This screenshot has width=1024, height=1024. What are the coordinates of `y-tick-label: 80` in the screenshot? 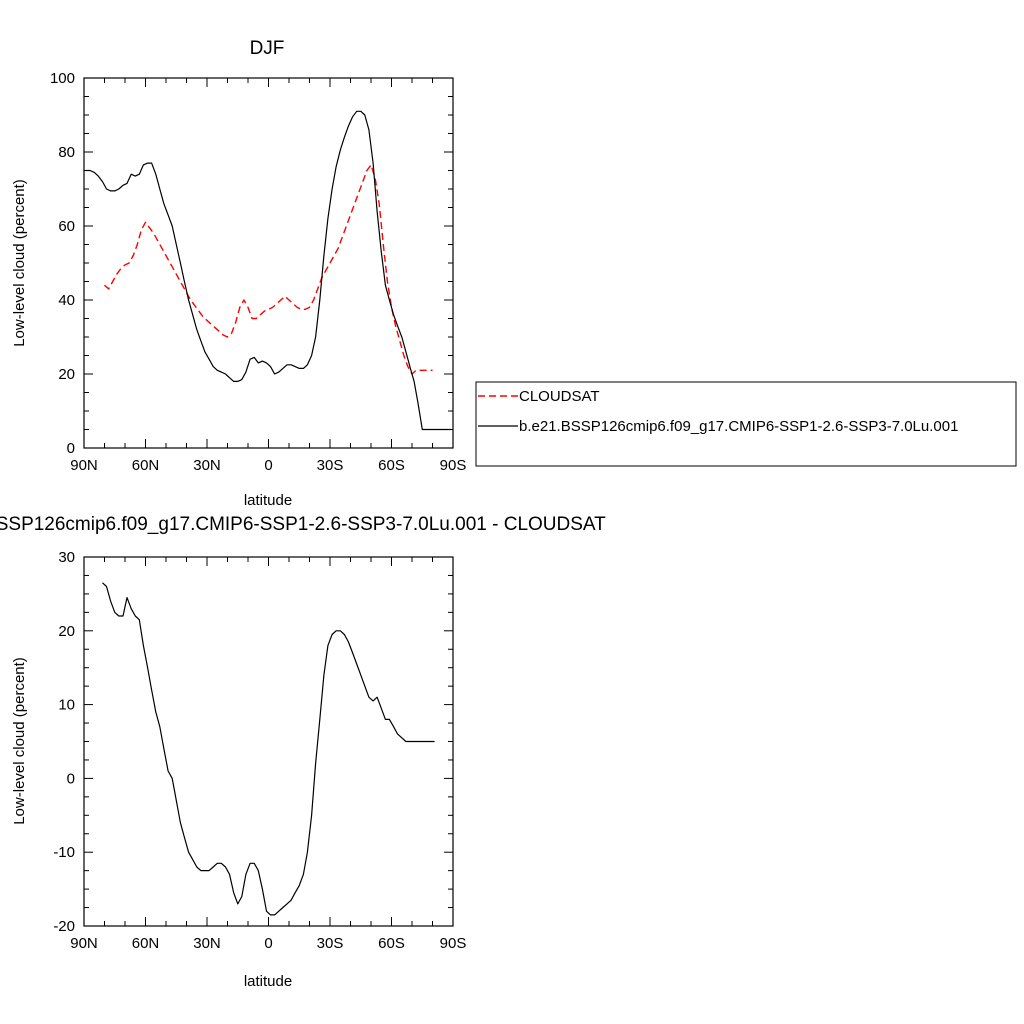 It's located at (66, 152).